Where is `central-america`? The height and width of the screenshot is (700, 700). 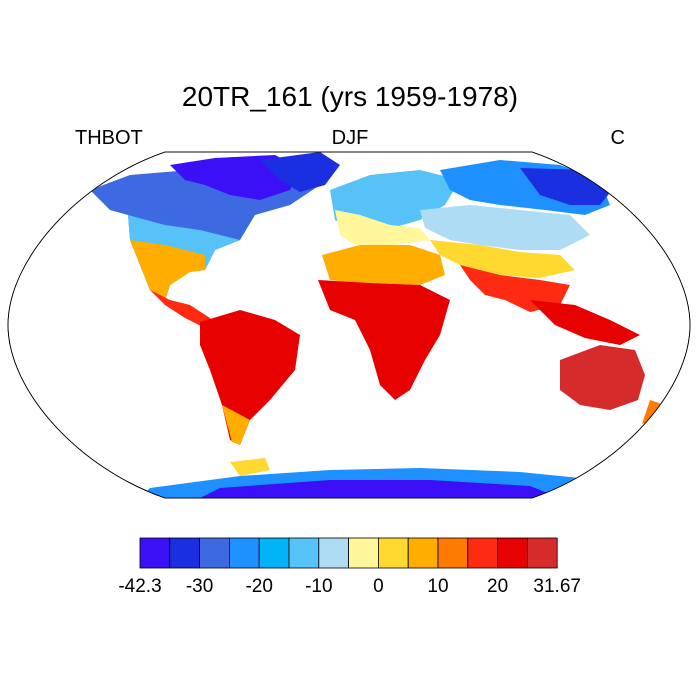
central-america is located at coordinates (185, 310).